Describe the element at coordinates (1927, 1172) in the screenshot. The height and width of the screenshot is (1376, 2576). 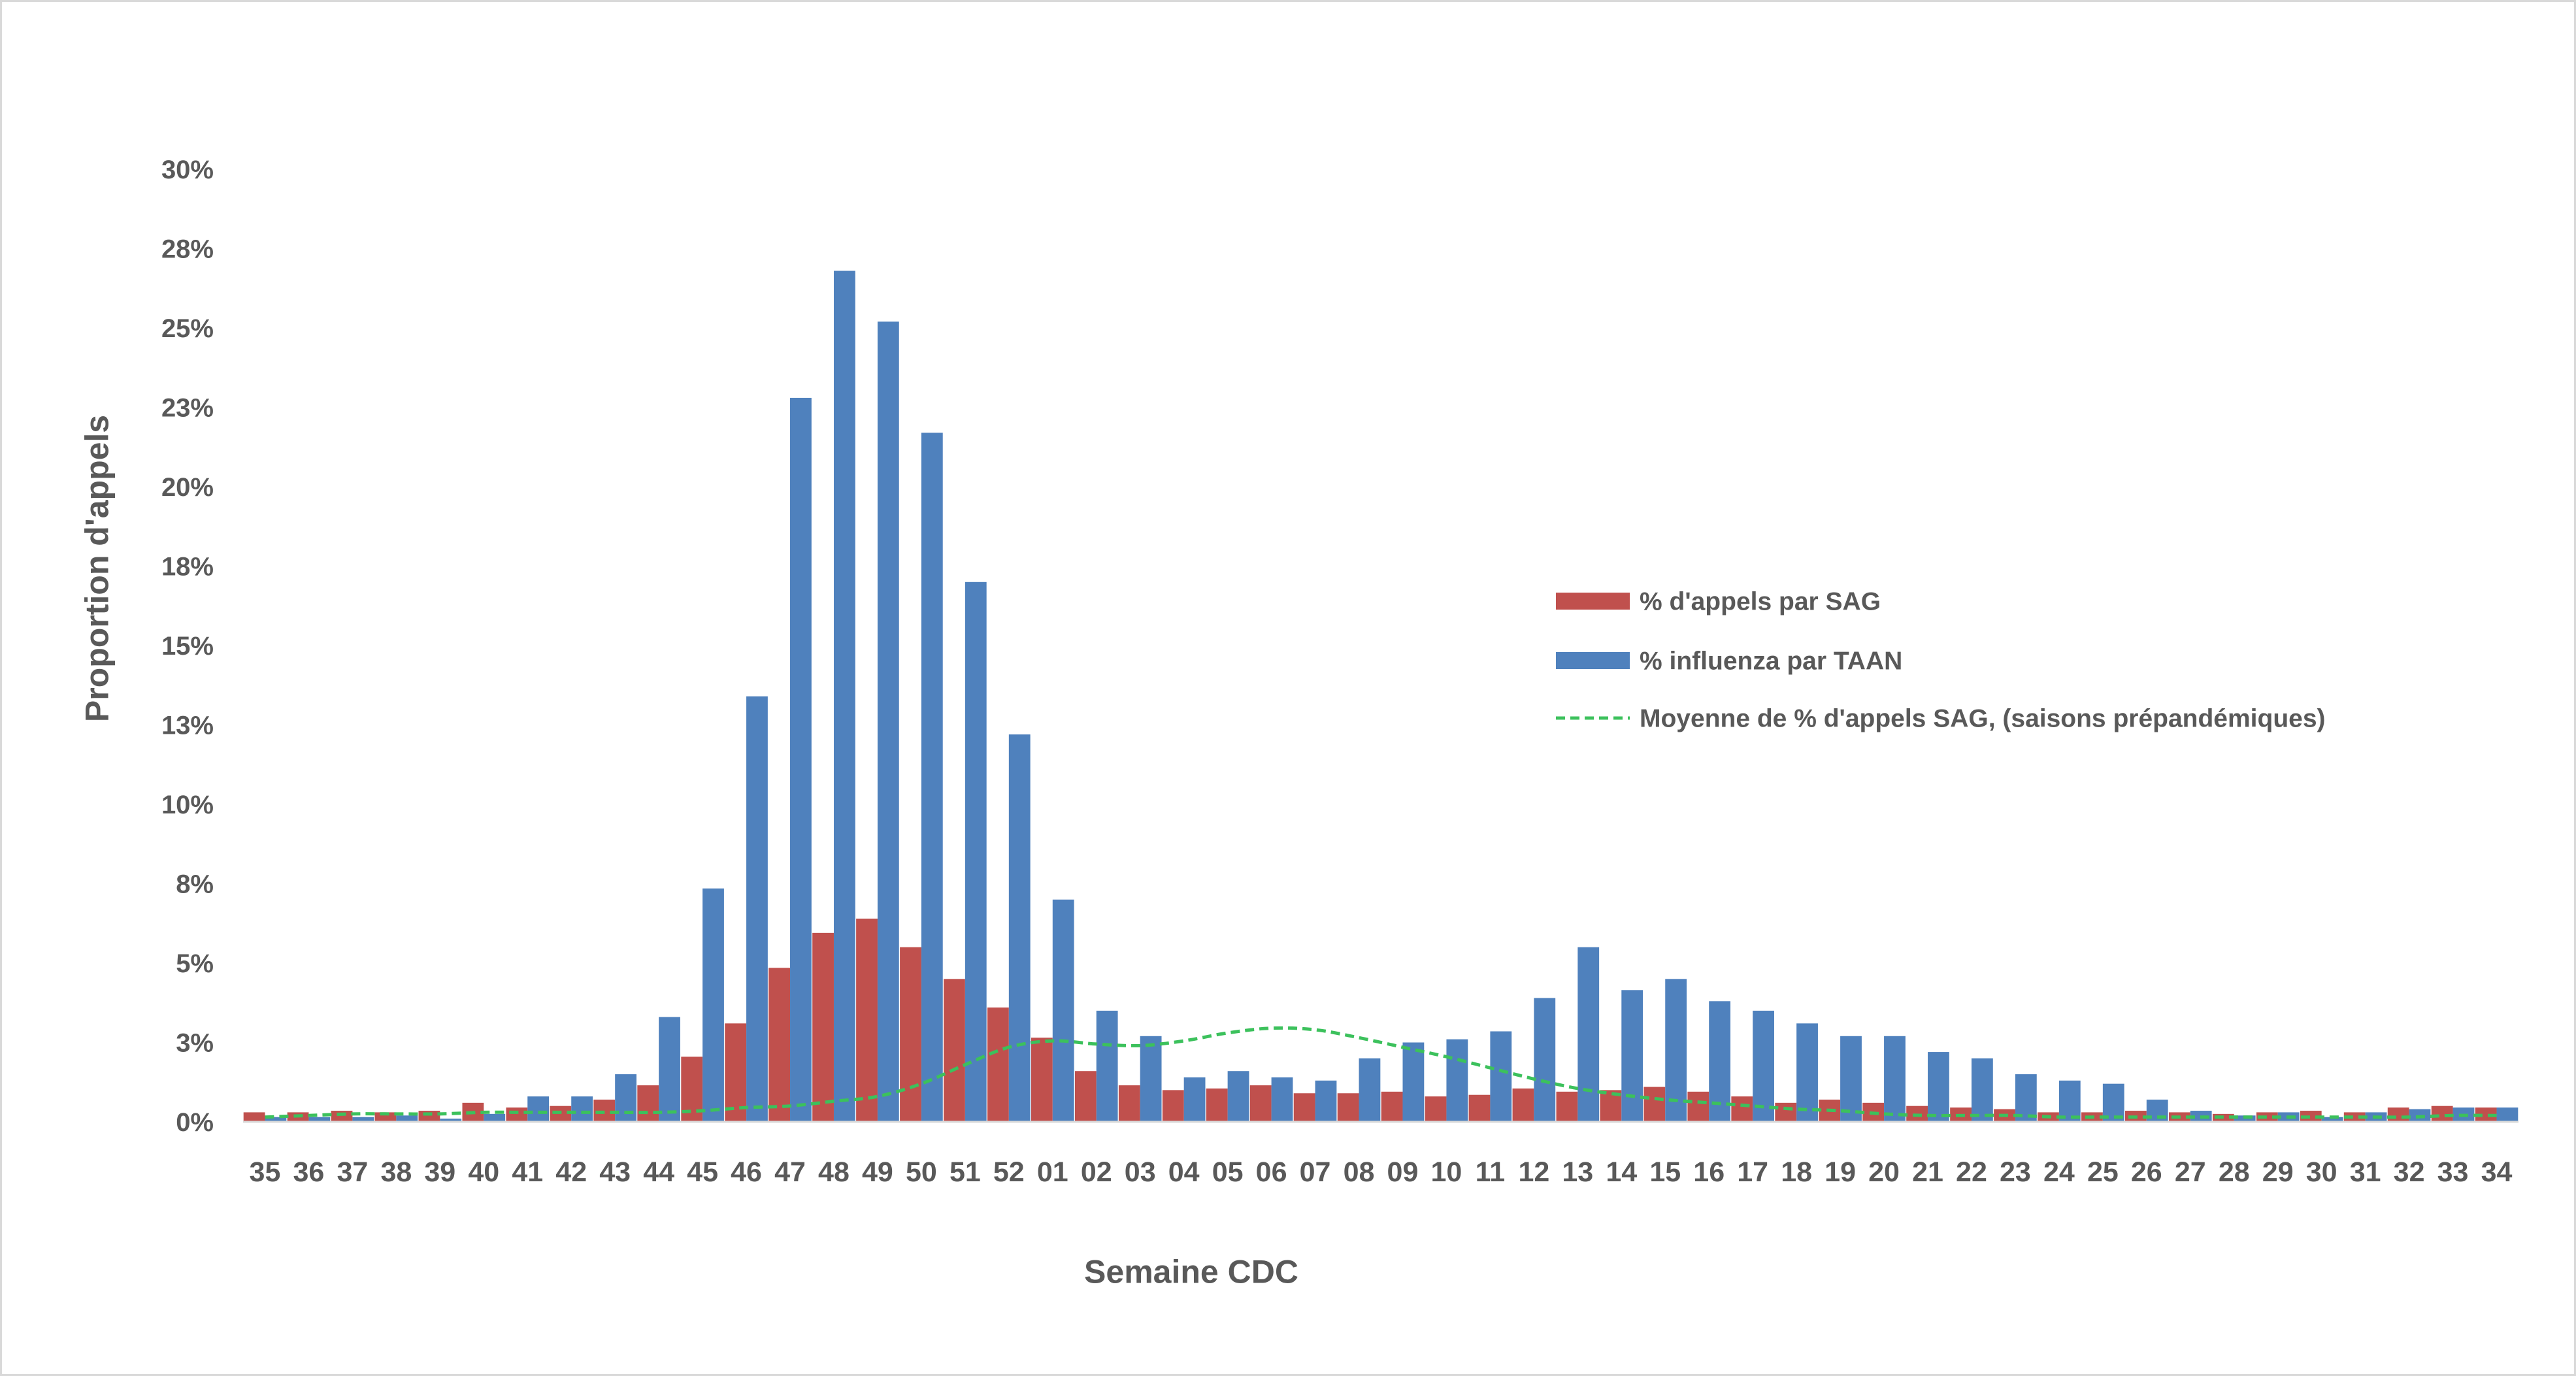
I see `x-tick-label: 21` at that location.